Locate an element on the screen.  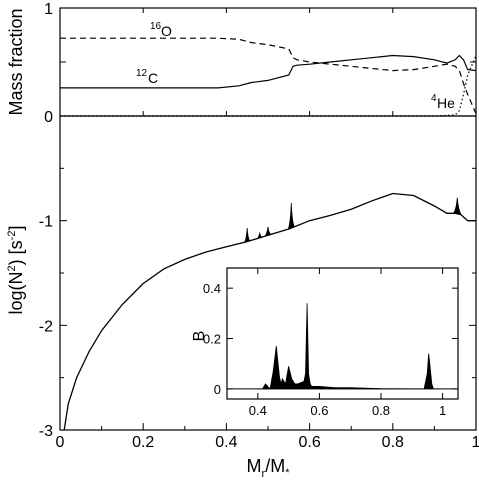
inset-x-tick-label: 0.6 is located at coordinates (319, 410).